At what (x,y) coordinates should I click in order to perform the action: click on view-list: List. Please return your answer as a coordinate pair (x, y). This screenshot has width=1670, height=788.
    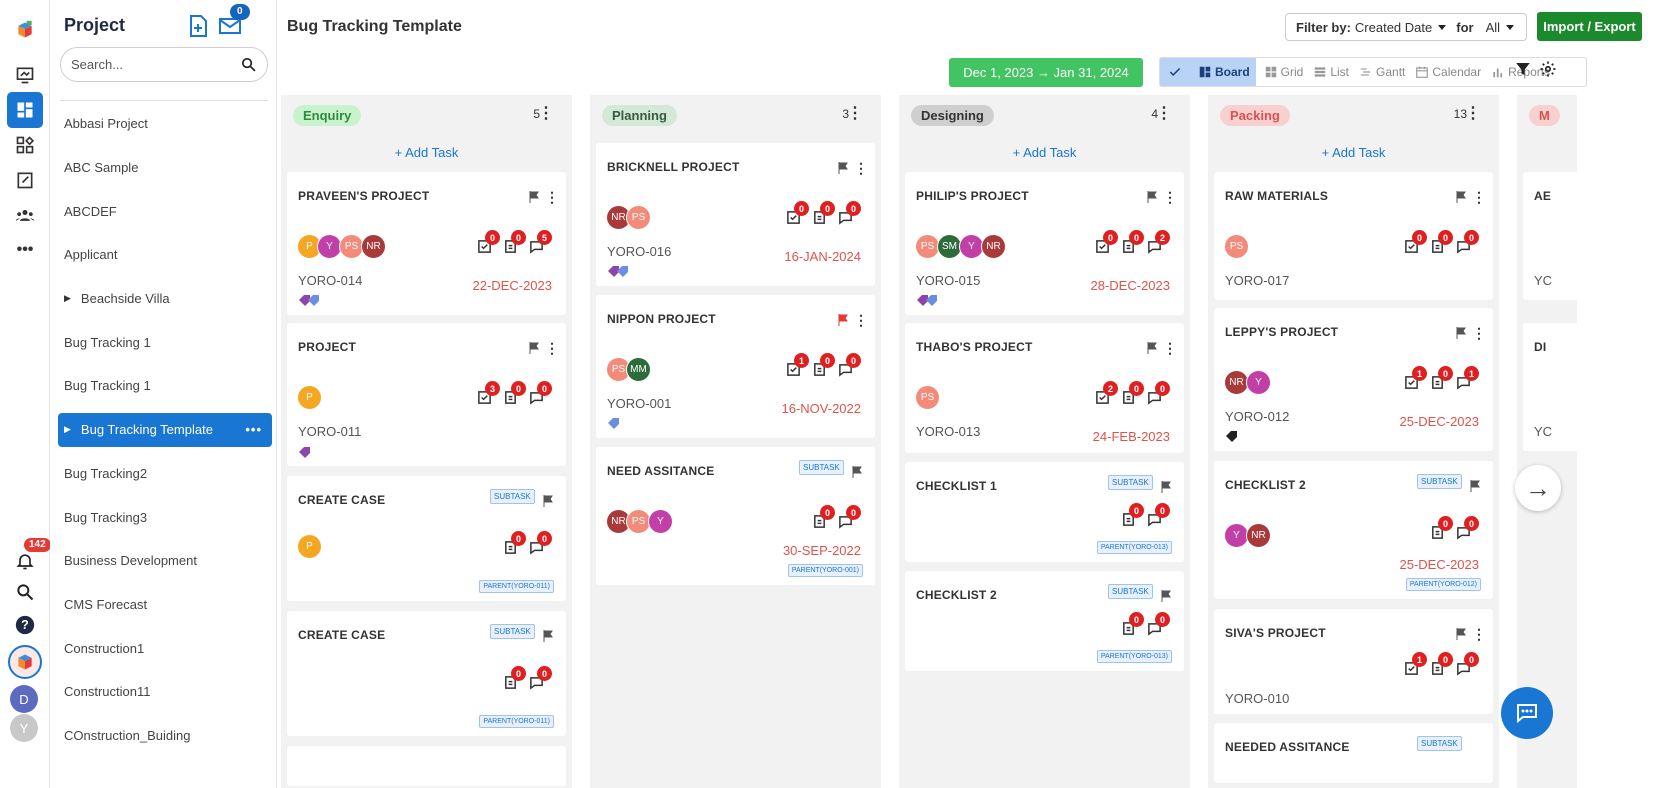
    Looking at the image, I should click on (1331, 72).